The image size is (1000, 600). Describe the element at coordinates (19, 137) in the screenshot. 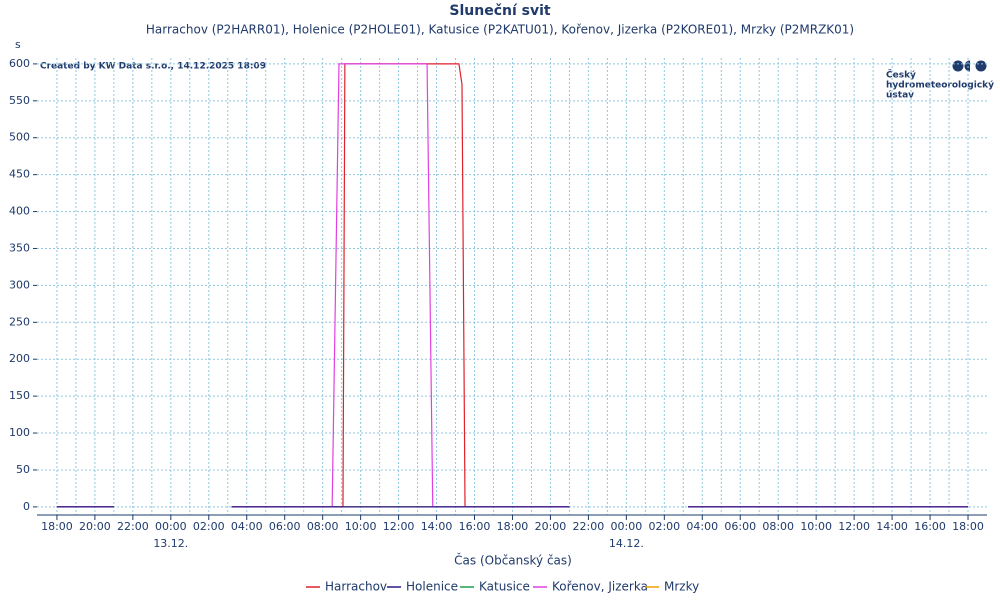

I see `y-tick-label: 500` at that location.